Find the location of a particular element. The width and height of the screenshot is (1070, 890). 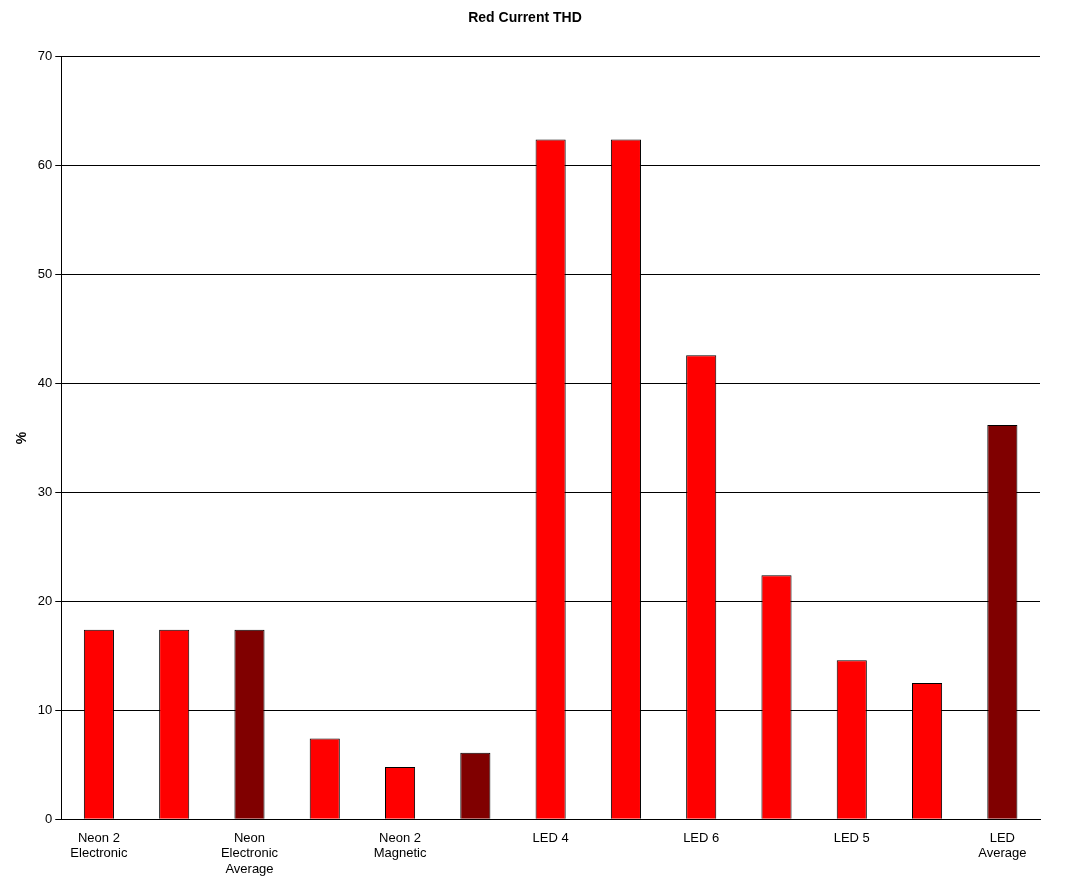

y-tick-label: 40 is located at coordinates (45, 383).